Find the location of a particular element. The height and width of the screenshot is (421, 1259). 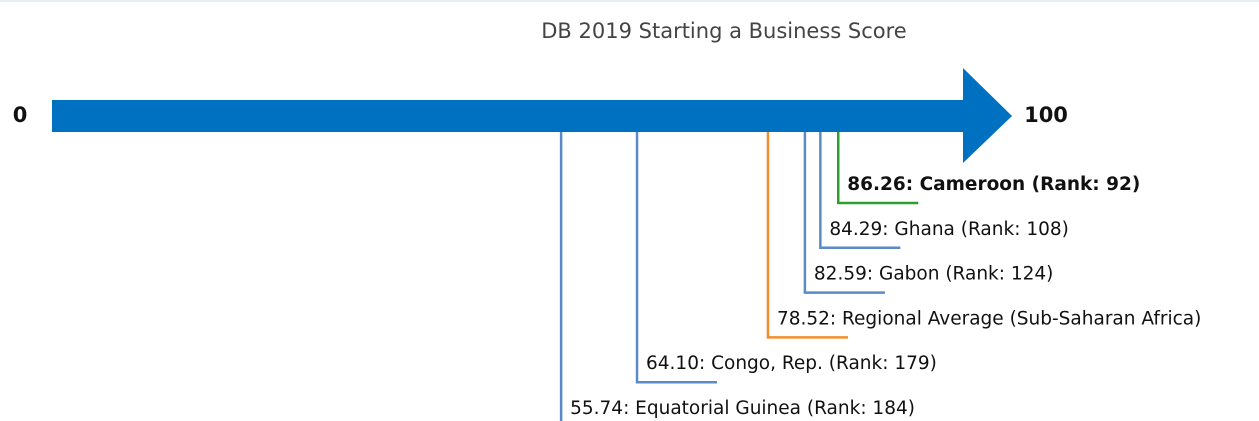

score-label: 86.26: Cameroon (Rank: 92) is located at coordinates (993, 184).